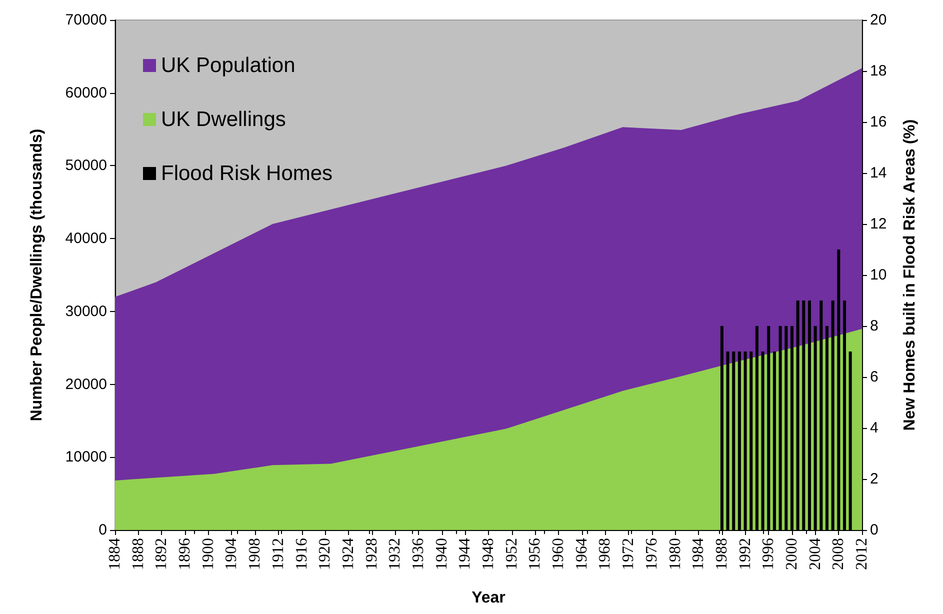  Describe the element at coordinates (878, 71) in the screenshot. I see `y2-tick-label: 18` at that location.